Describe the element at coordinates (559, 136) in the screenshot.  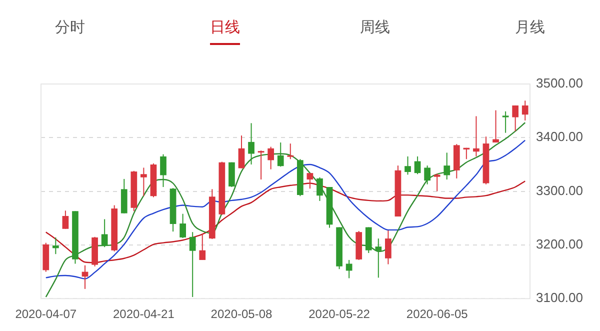
I see `y-tick-label: 3400.00` at that location.